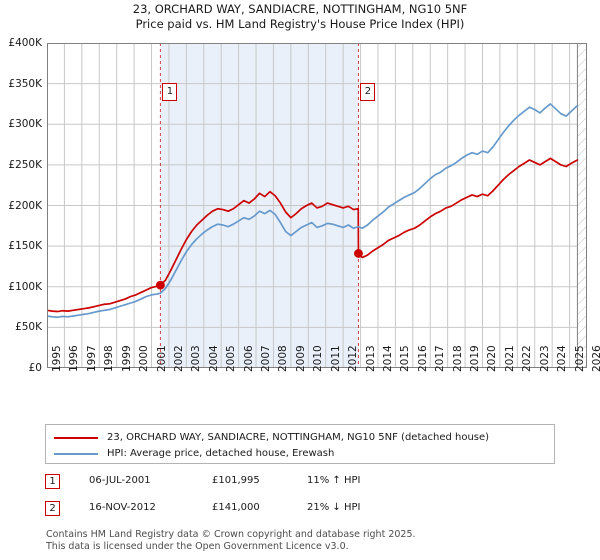  What do you see at coordinates (25, 43) in the screenshot?
I see `y-tick-label: £400K` at bounding box center [25, 43].